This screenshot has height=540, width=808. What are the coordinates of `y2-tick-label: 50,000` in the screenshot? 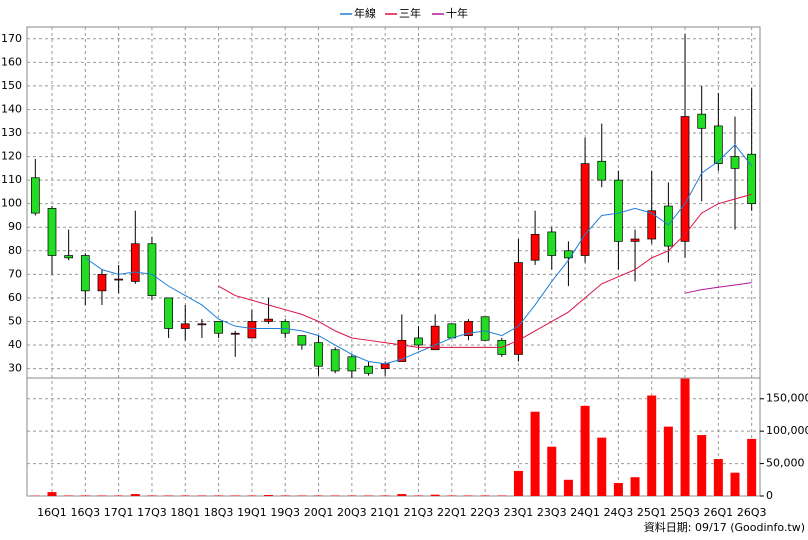 It's located at (785, 463).